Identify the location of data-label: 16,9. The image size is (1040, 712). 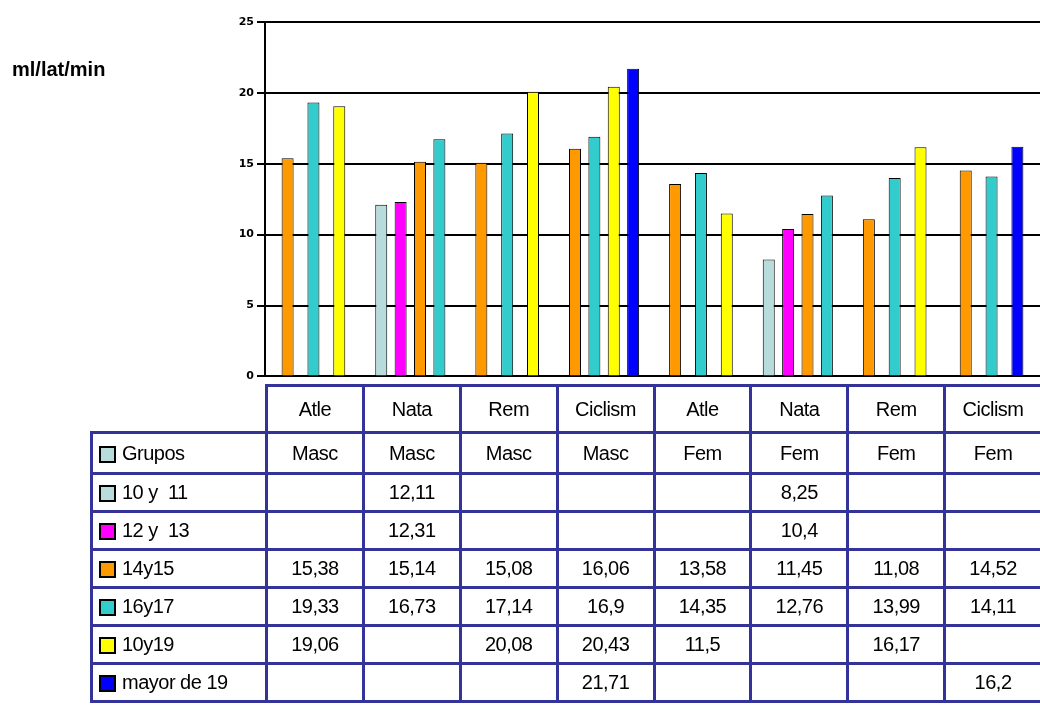
(605, 606).